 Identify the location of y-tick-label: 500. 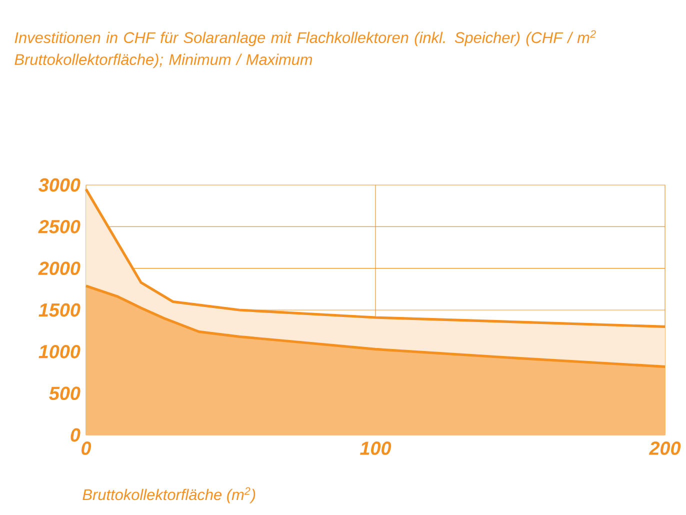
(64, 393).